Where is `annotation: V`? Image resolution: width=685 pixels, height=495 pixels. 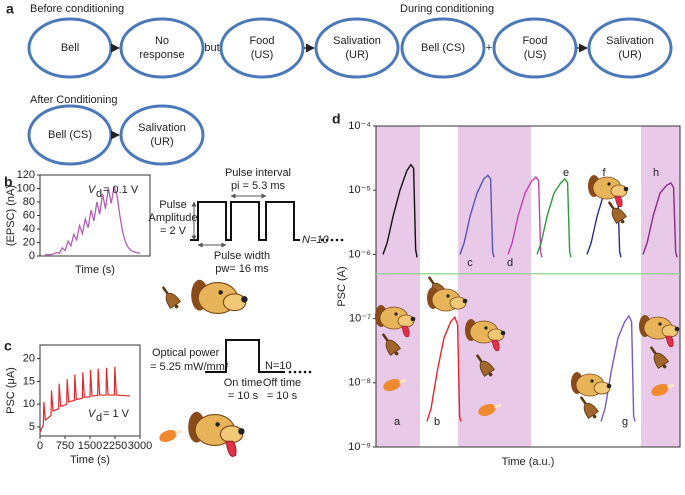 annotation: V is located at coordinates (92, 414).